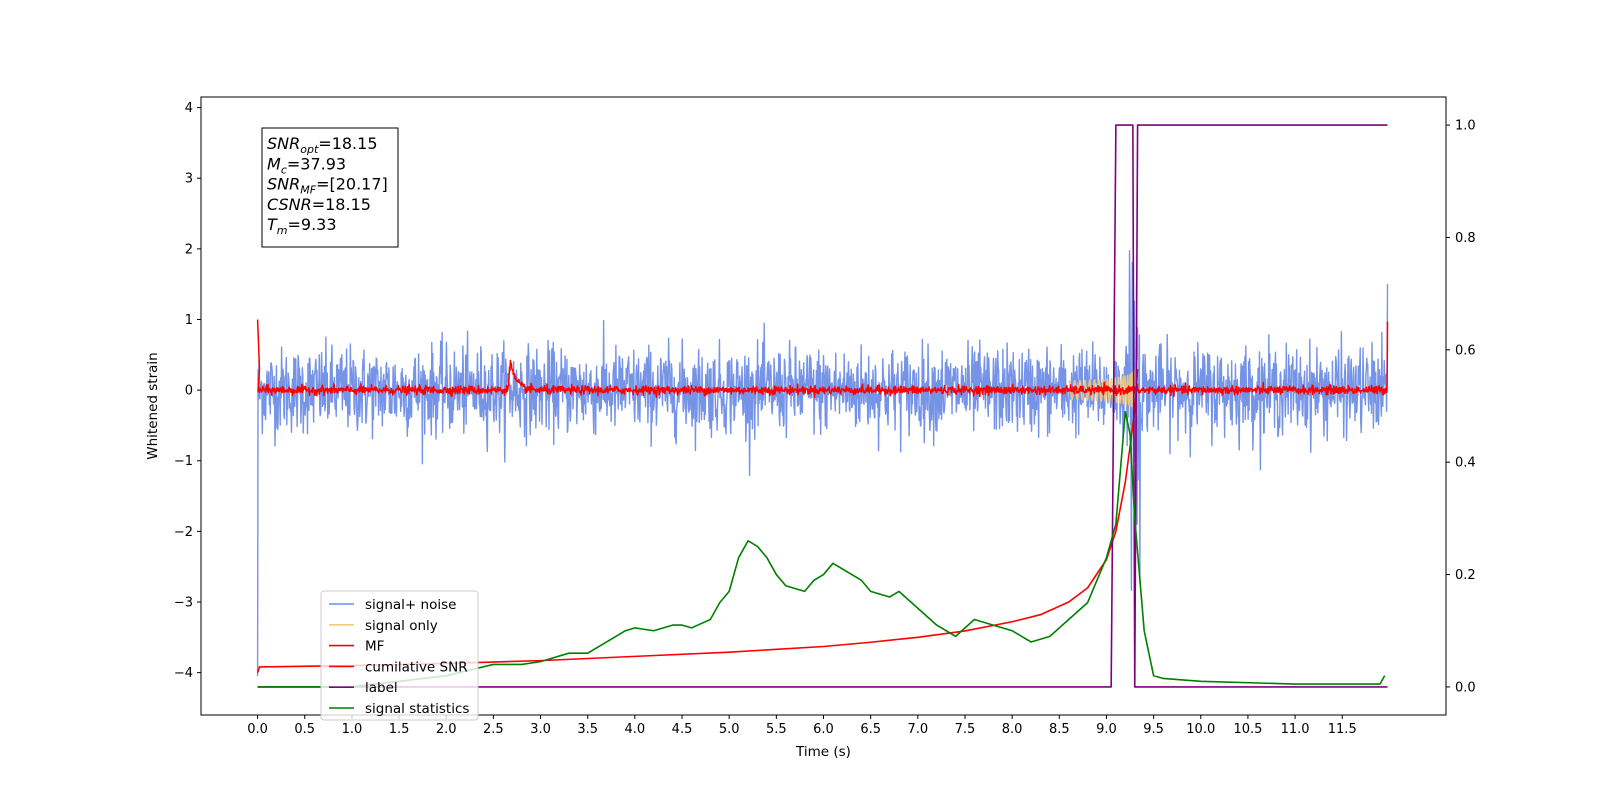 The image size is (1600, 800). What do you see at coordinates (153, 405) in the screenshot?
I see `y-axis-label: Whitened strain` at bounding box center [153, 405].